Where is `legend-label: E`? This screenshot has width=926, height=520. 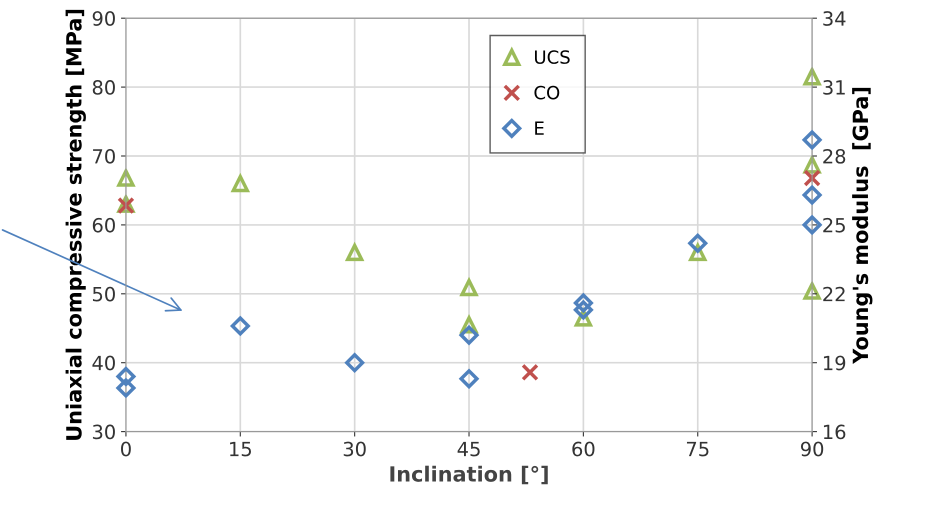 legend-label: E is located at coordinates (539, 128).